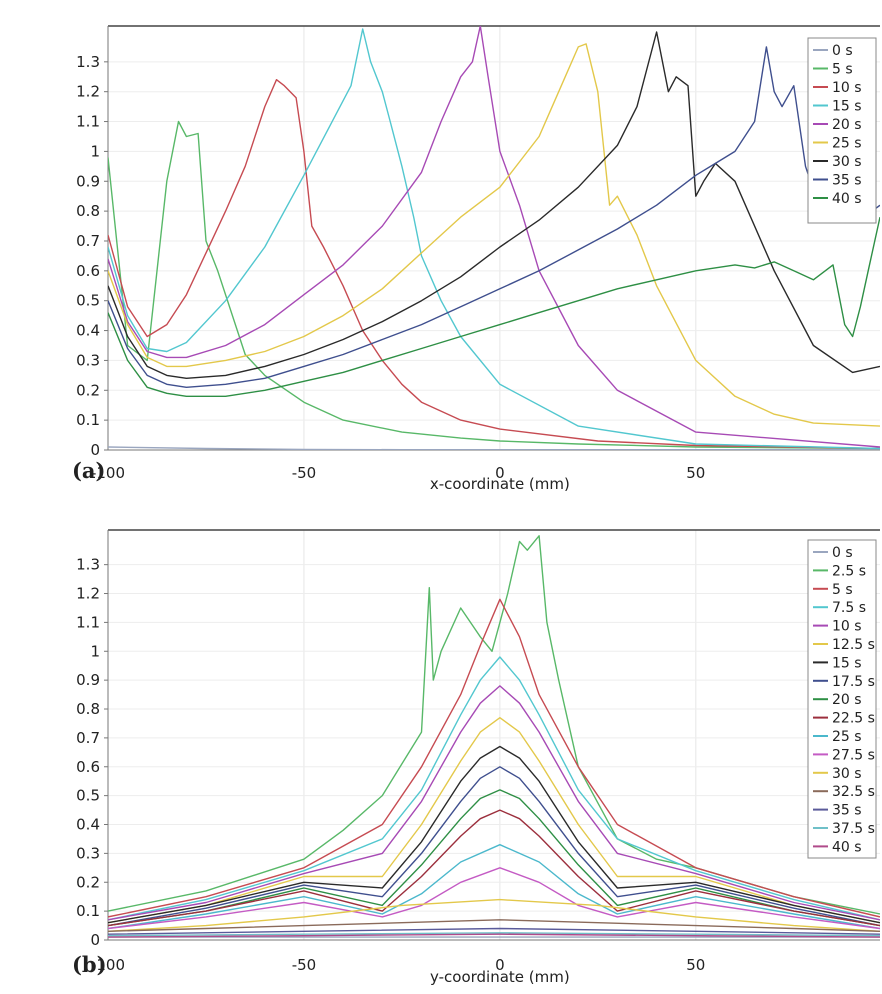 Image resolution: width=882 pixels, height=994 pixels. What do you see at coordinates (853, 755) in the screenshot?
I see `legend-label: 27.5 s` at bounding box center [853, 755].